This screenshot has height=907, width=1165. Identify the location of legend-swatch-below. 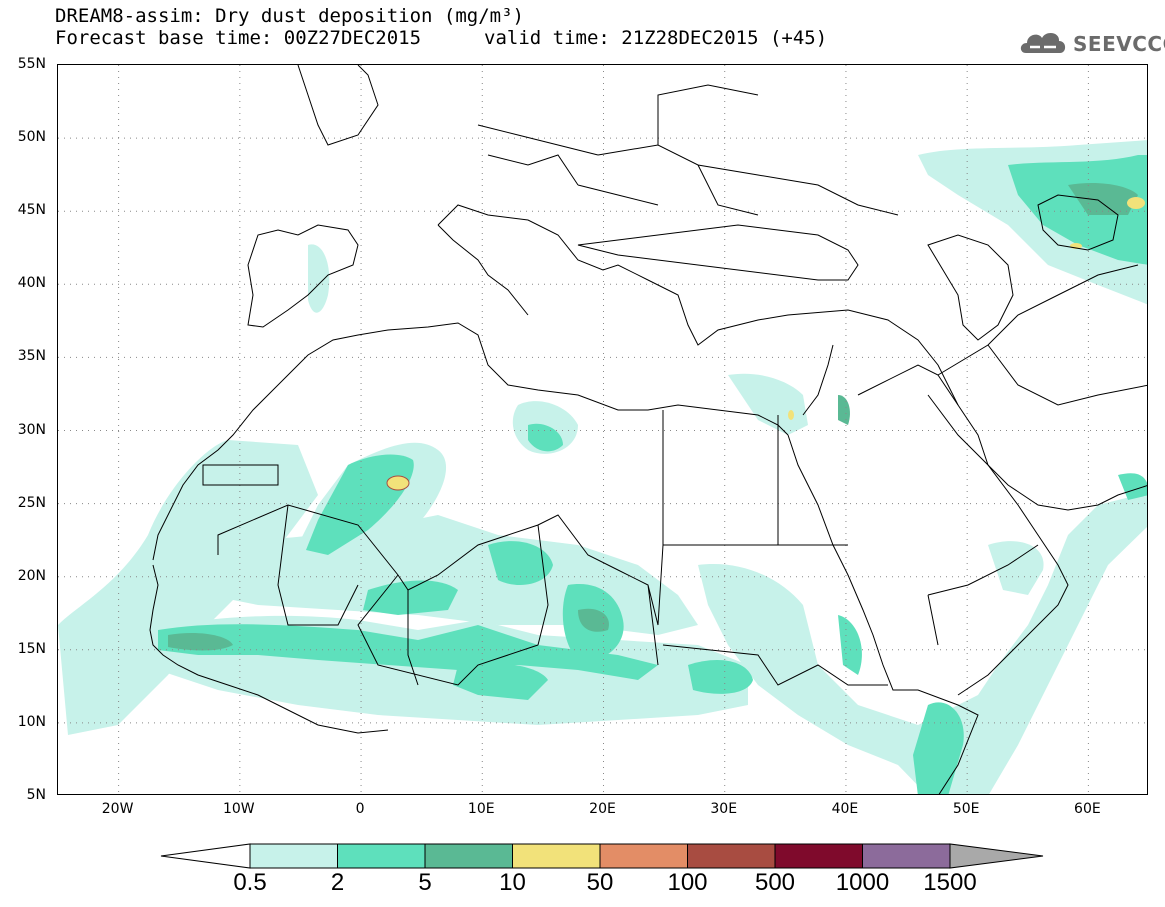
(205, 856).